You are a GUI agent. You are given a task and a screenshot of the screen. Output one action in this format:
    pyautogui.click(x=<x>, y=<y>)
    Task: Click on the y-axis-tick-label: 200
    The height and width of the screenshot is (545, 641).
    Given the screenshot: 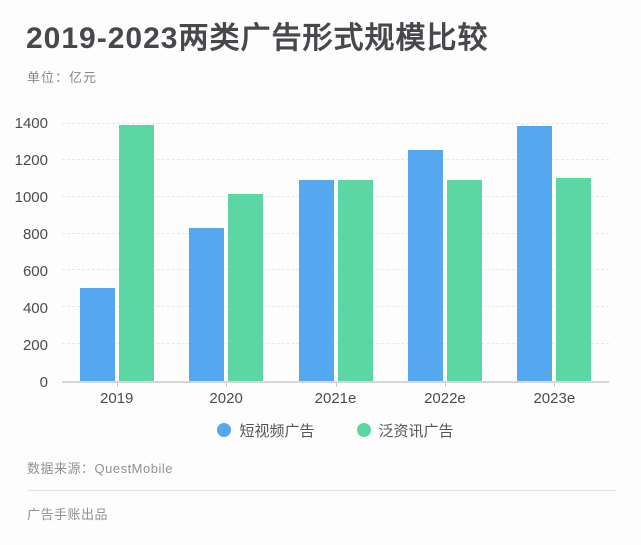 What is the action you would take?
    pyautogui.click(x=35, y=345)
    